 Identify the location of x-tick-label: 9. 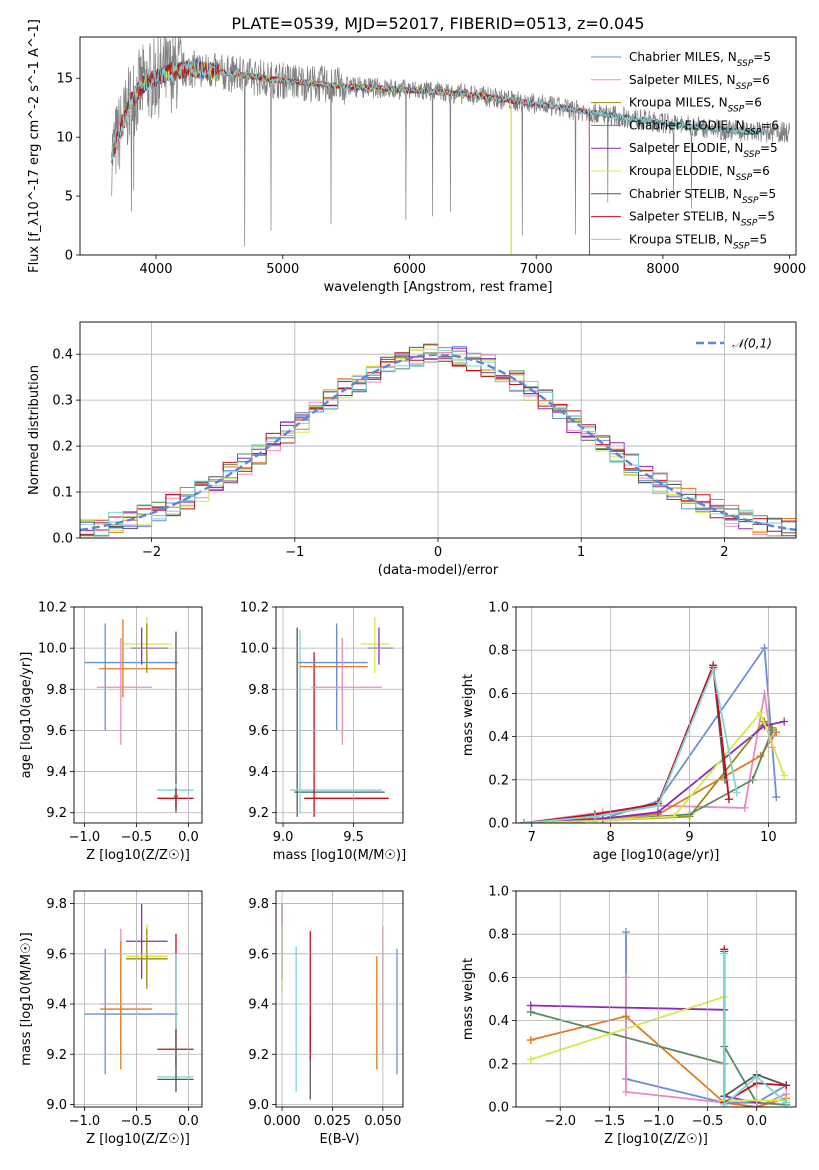
(689, 837).